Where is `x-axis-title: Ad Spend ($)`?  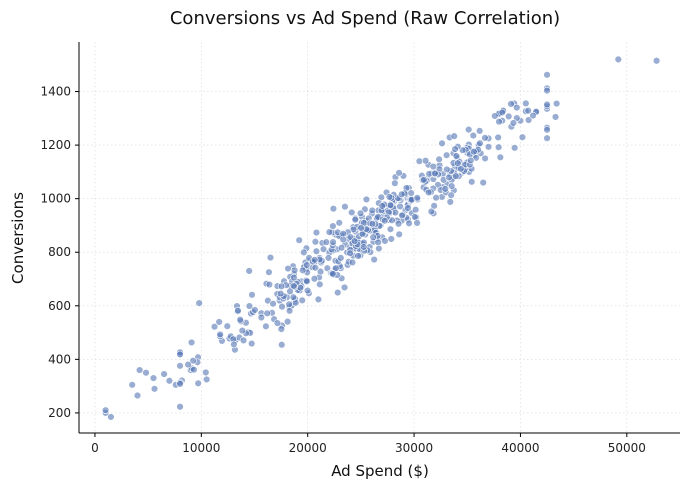
x-axis-title: Ad Spend ($) is located at coordinates (380, 471).